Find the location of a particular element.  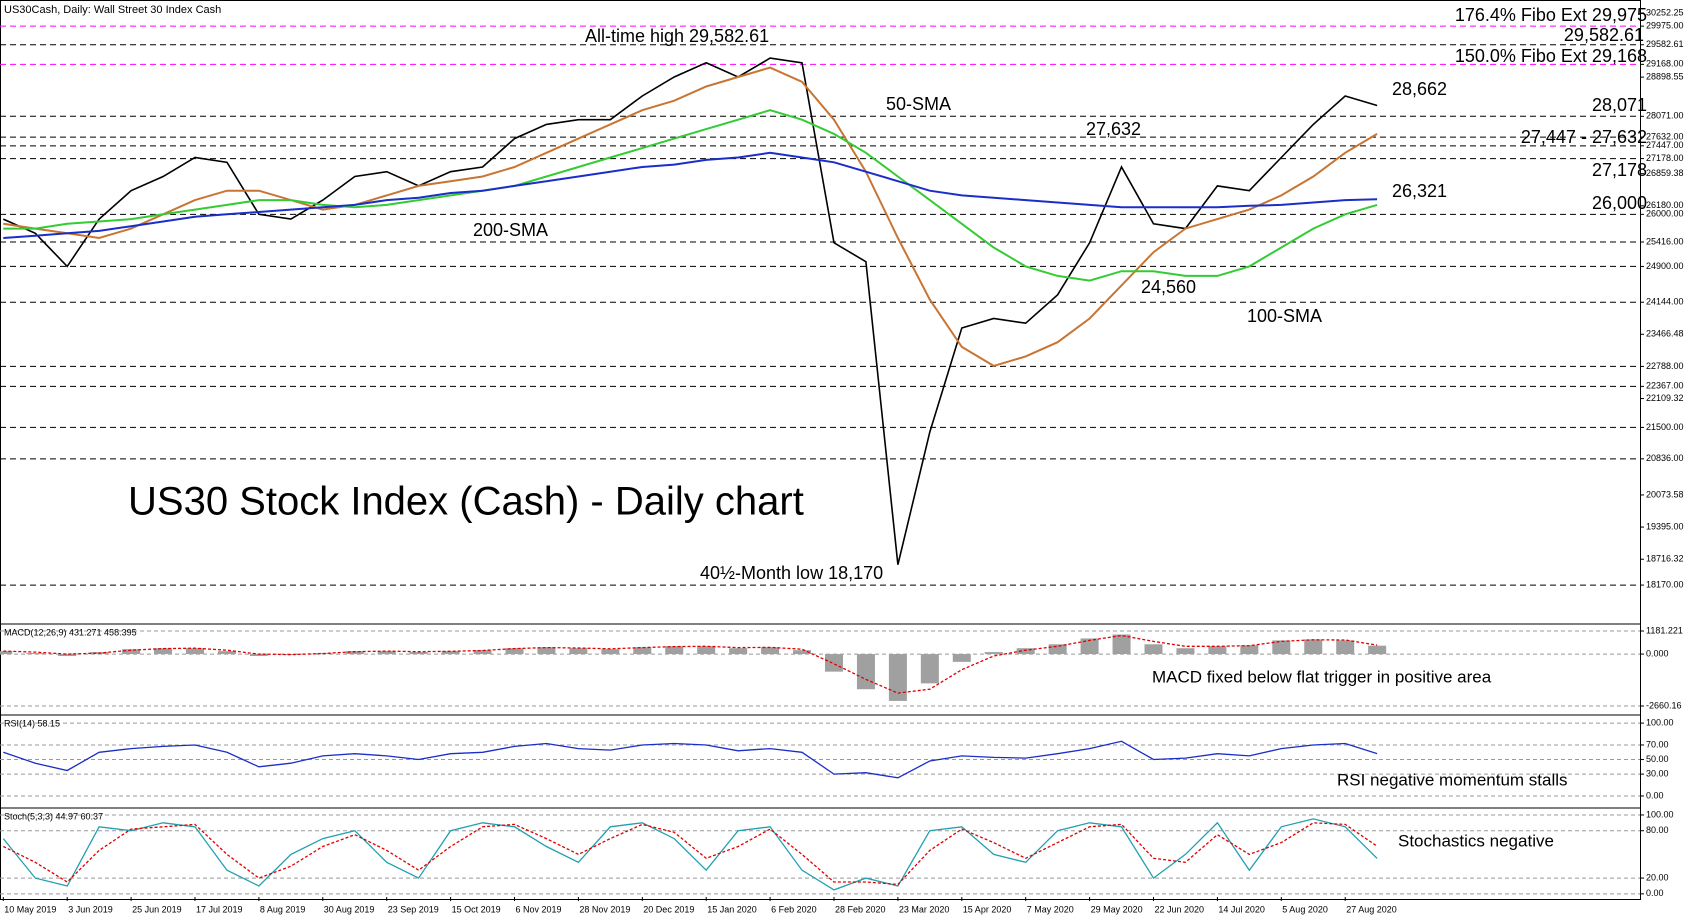

x-tick-label: 22 Jun 2020 is located at coordinates (1180, 909).